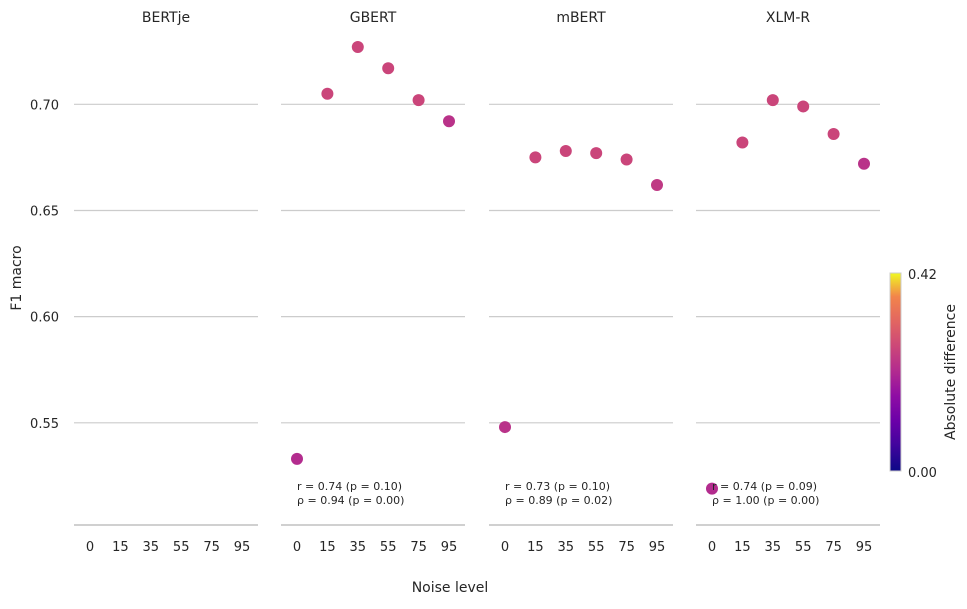 The image size is (967, 609). I want to click on colorbar-gradient, so click(895, 372).